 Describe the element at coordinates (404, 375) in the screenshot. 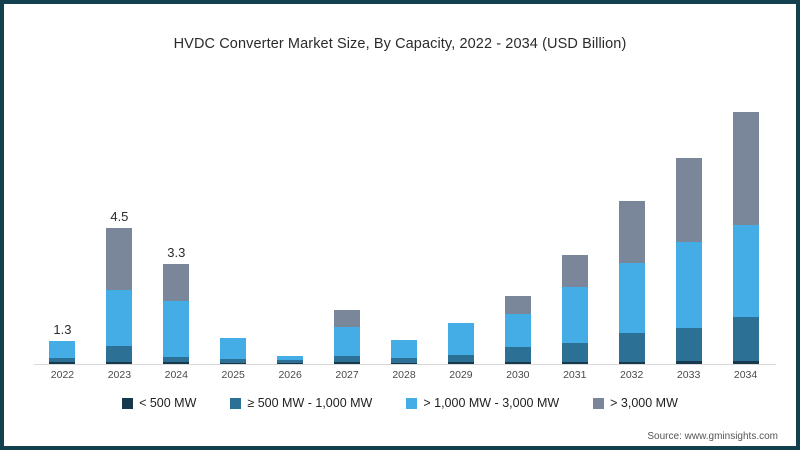

I see `x-axis-tick-label: 2028` at that location.